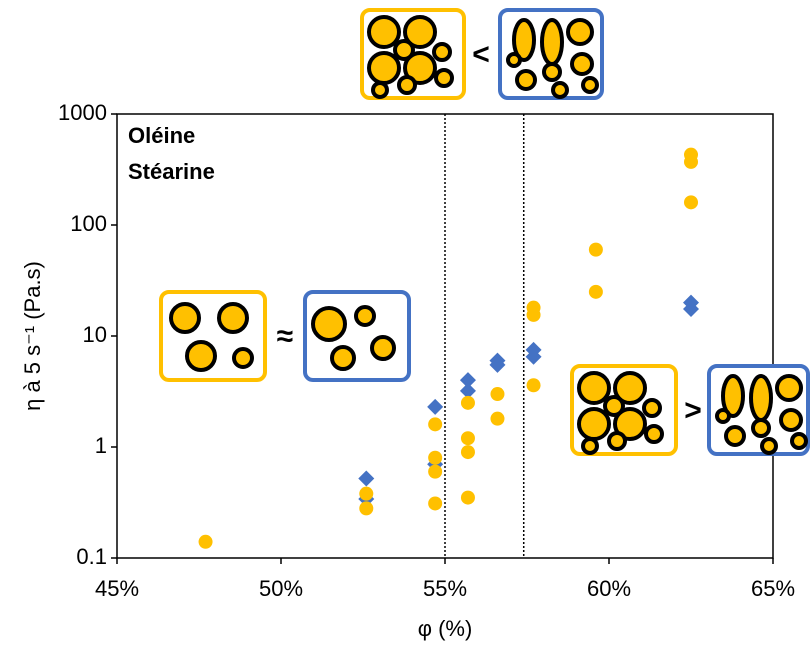 Image resolution: width=811 pixels, height=651 pixels. What do you see at coordinates (773, 588) in the screenshot?
I see `x-tick-label: 65%` at bounding box center [773, 588].